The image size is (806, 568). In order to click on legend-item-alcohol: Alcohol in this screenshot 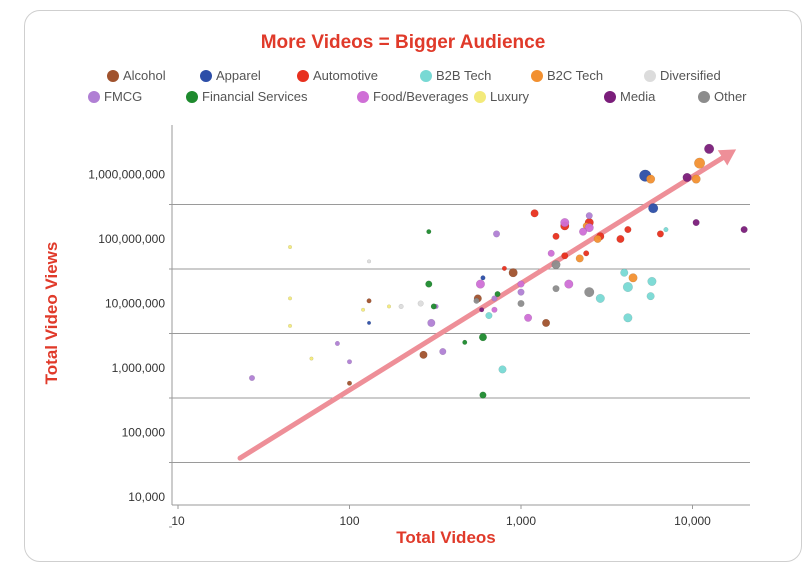, I will do `click(136, 75)`.